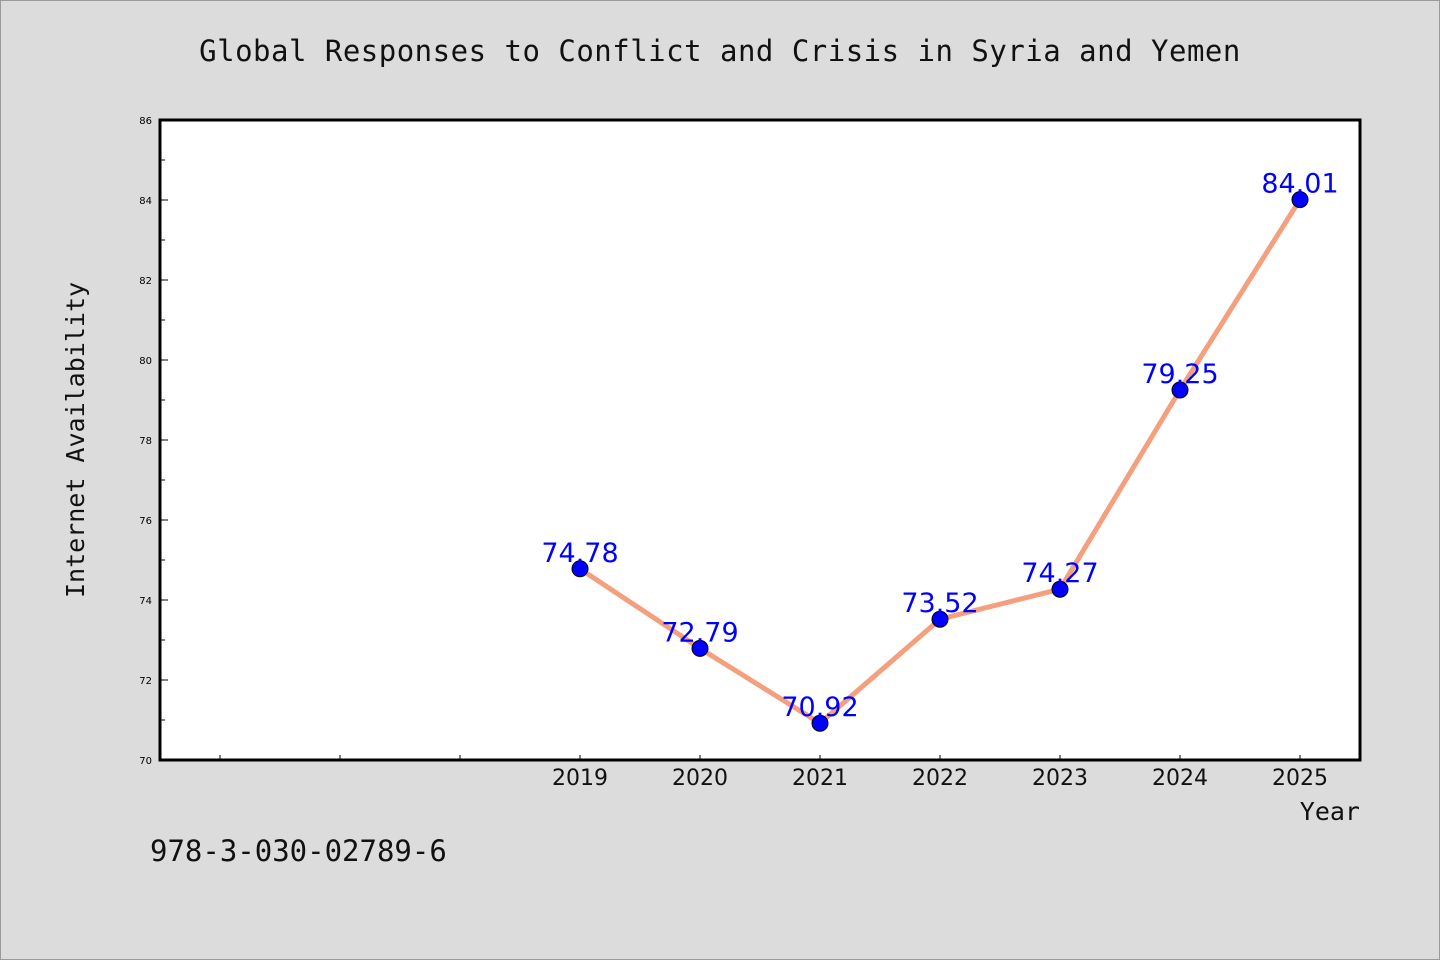 This screenshot has height=960, width=1440. Describe the element at coordinates (145, 281) in the screenshot. I see `y-tick-label: 82` at that location.